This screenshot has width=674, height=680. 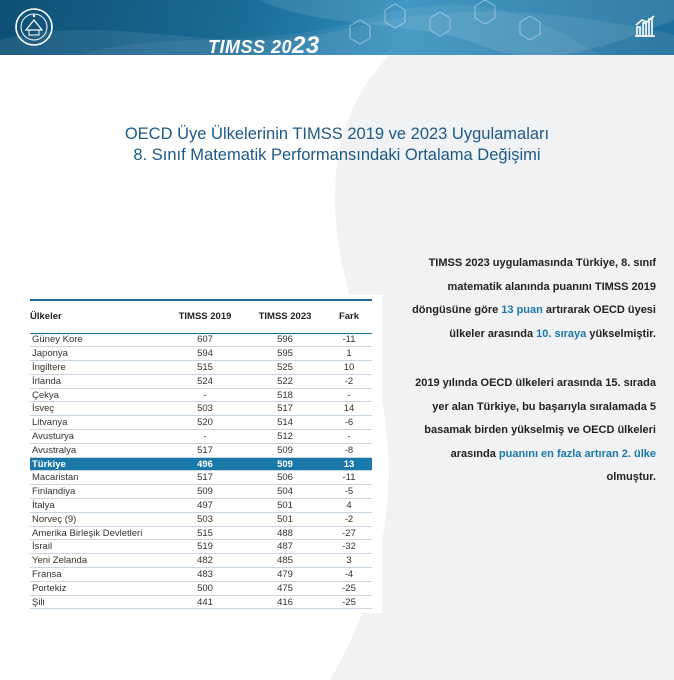 I want to click on header-banner: TIMSS 2023, so click(x=337, y=27).